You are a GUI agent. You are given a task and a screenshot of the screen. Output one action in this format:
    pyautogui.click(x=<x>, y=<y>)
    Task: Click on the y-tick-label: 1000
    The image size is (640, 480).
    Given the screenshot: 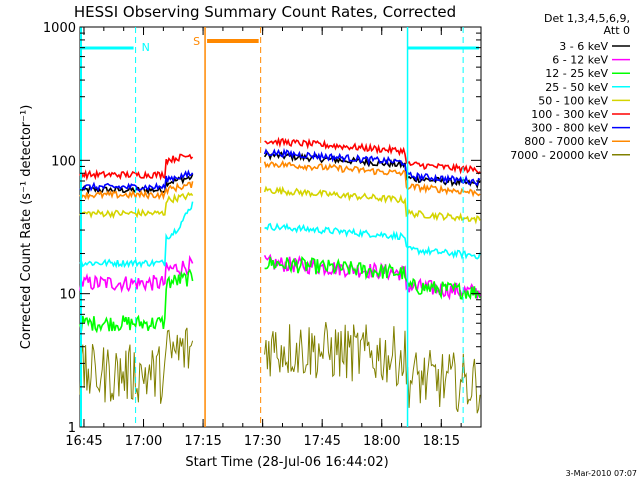 What is the action you would take?
    pyautogui.click(x=59, y=28)
    